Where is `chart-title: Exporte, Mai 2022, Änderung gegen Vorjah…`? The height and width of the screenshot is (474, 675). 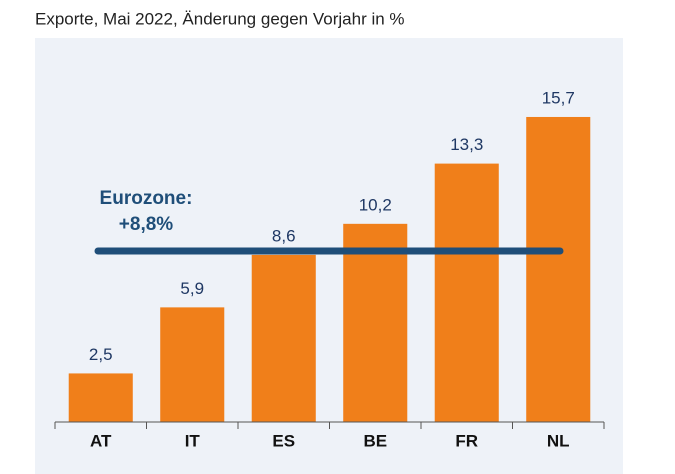 chart-title: Exporte, Mai 2022, Änderung gegen Vorjah… is located at coordinates (220, 18).